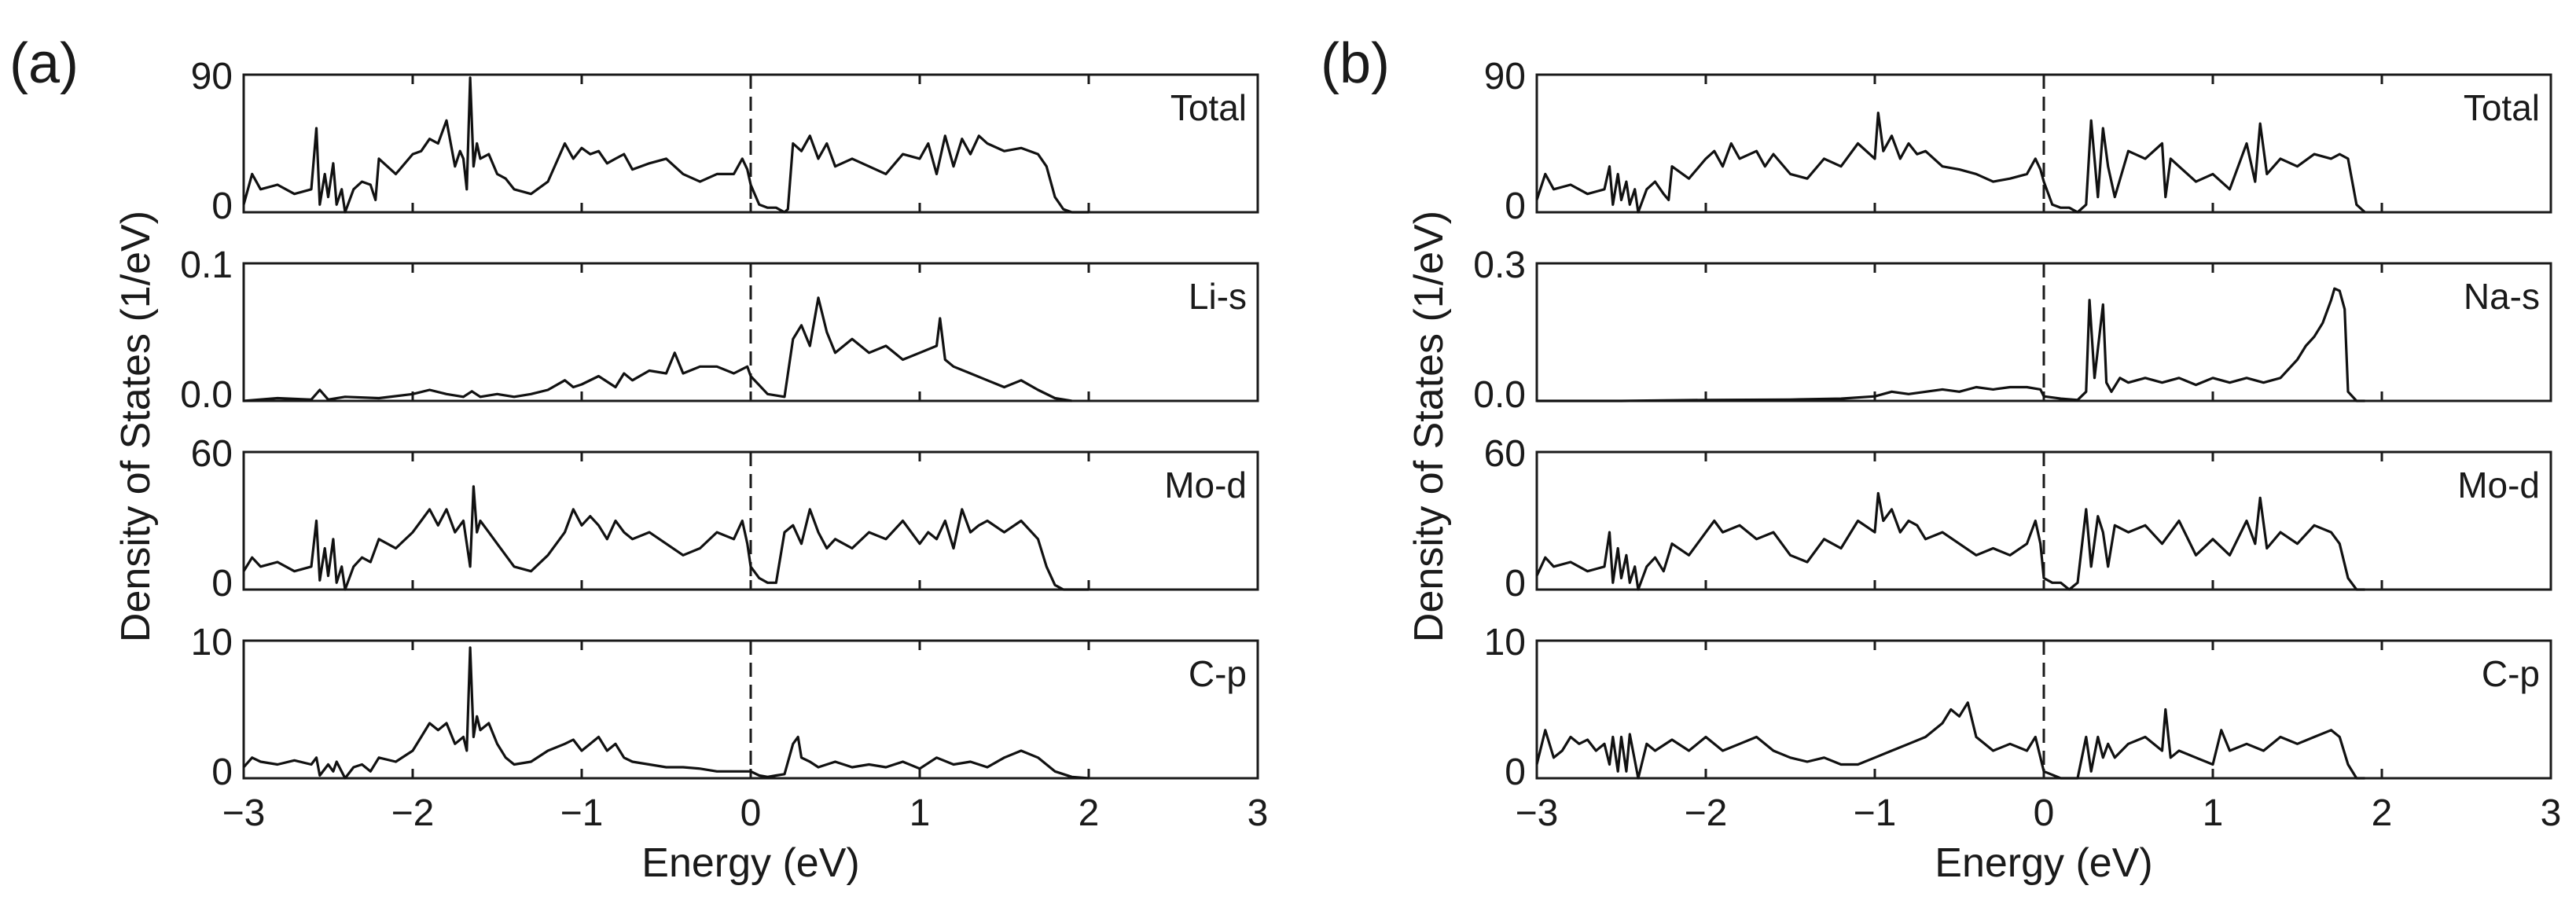 The width and height of the screenshot is (2576, 904). I want to click on panel-a-xtick-label: 3, so click(1258, 813).